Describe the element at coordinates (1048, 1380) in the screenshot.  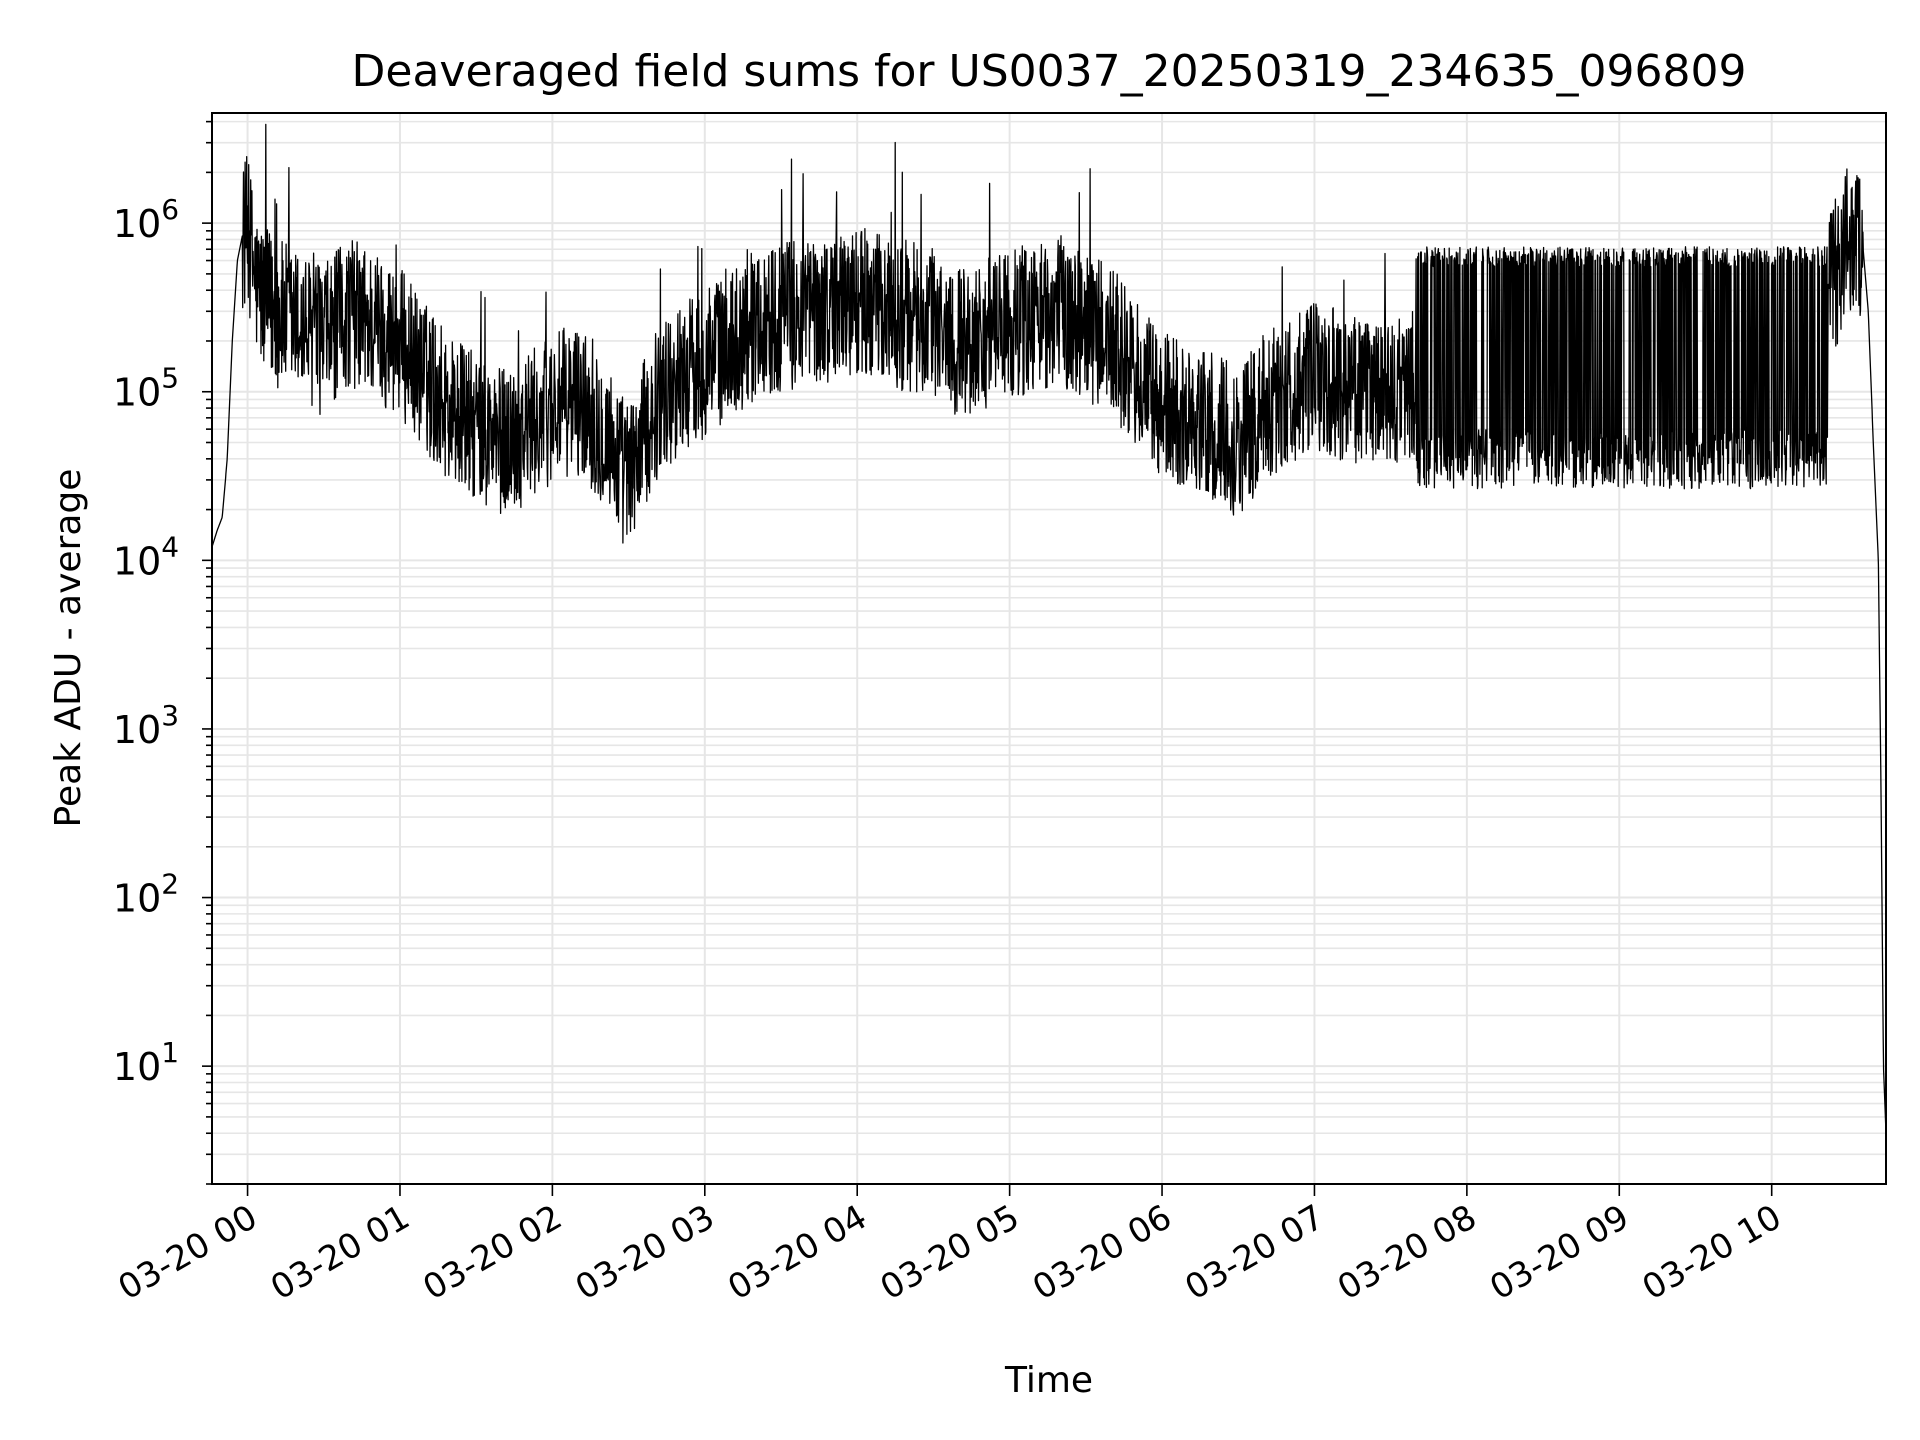
I see `x-axis-label: Time` at that location.